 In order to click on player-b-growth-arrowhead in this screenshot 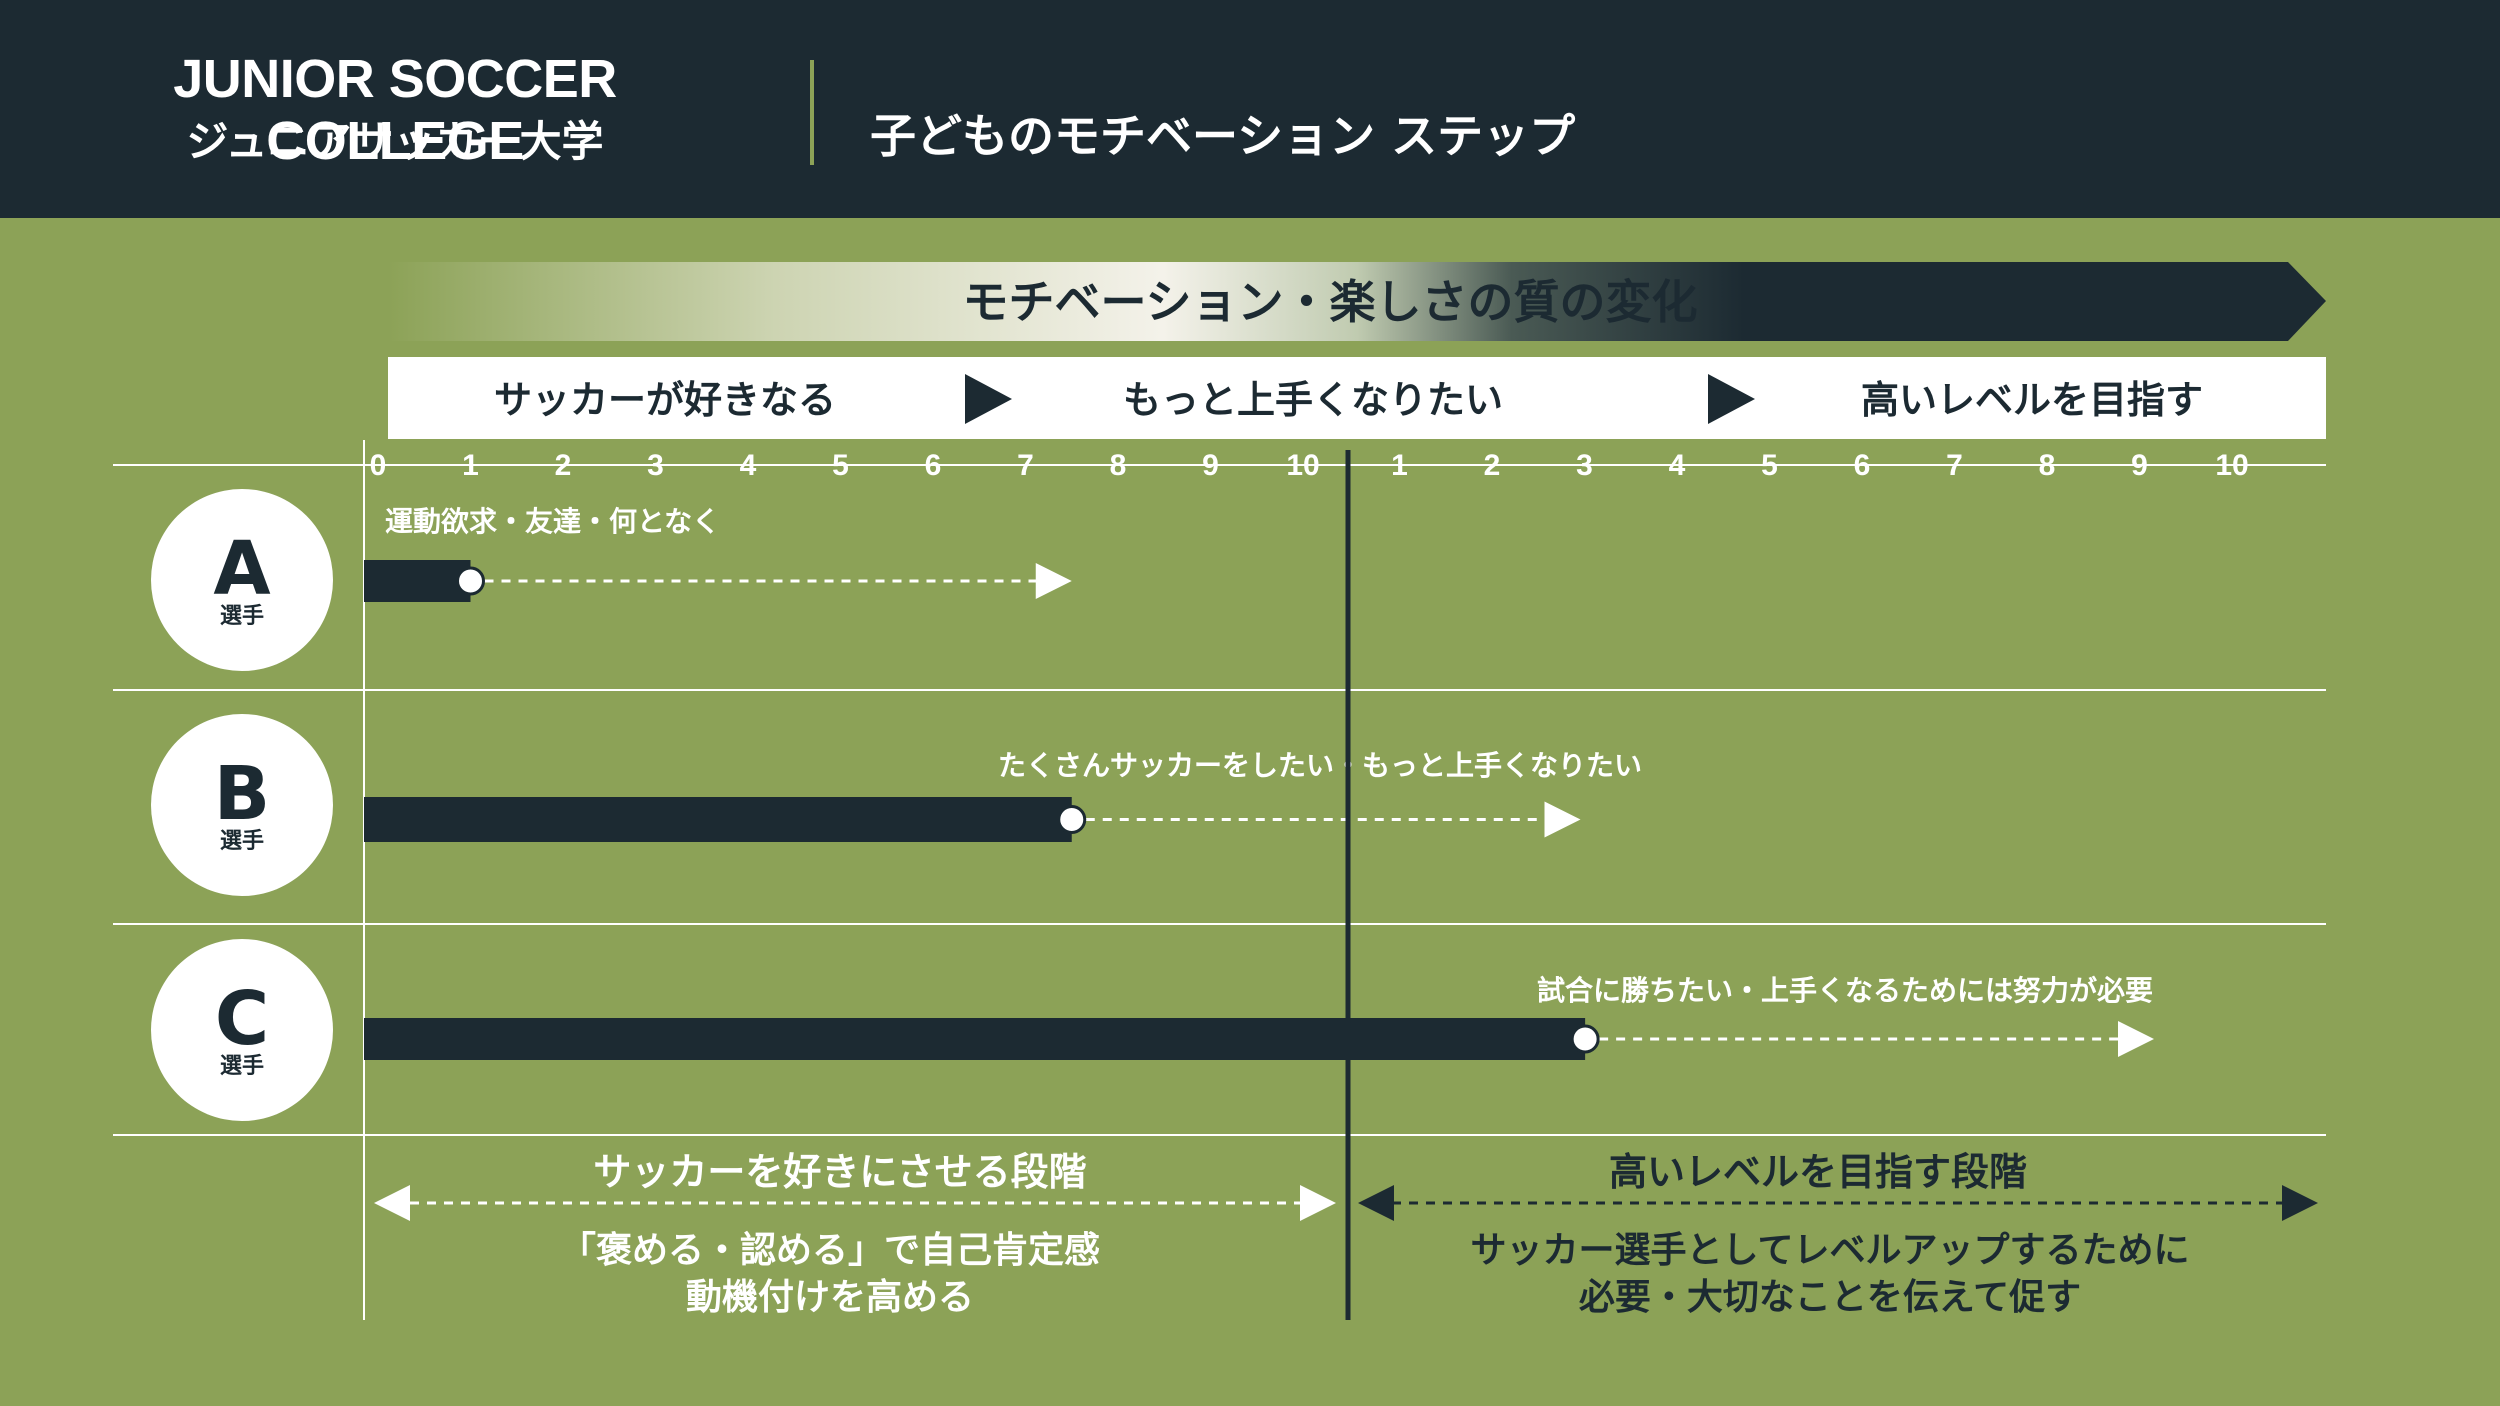, I will do `click(1562, 819)`.